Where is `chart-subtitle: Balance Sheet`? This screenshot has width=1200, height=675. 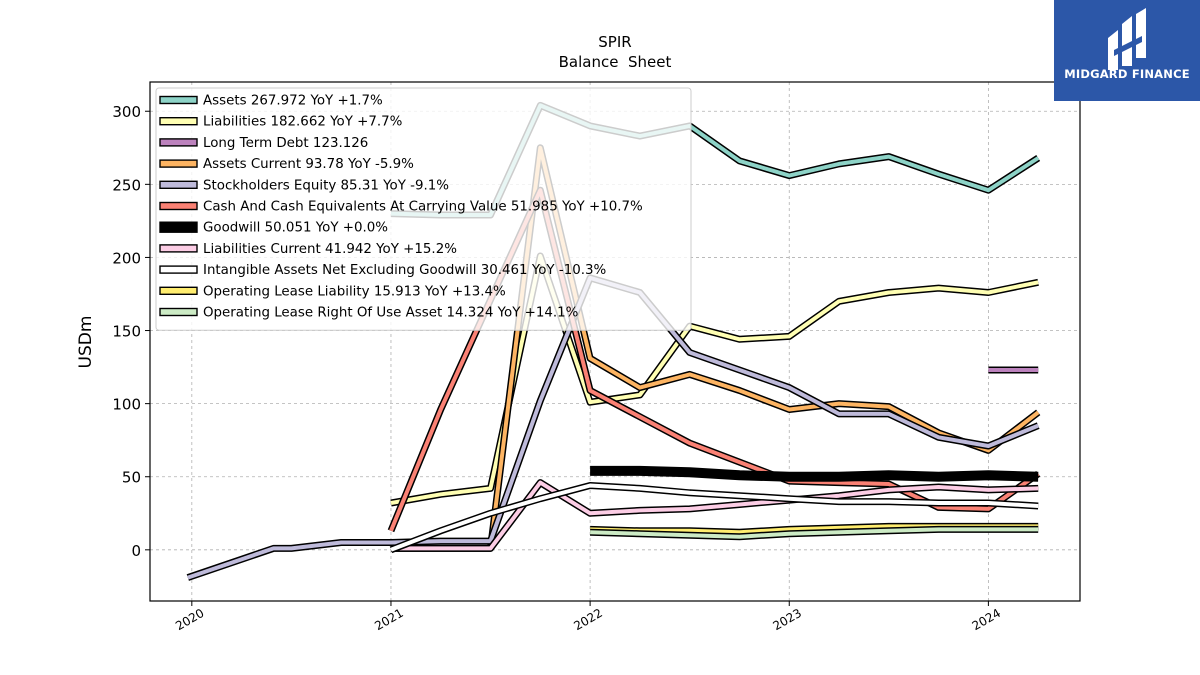 chart-subtitle: Balance Sheet is located at coordinates (615, 62).